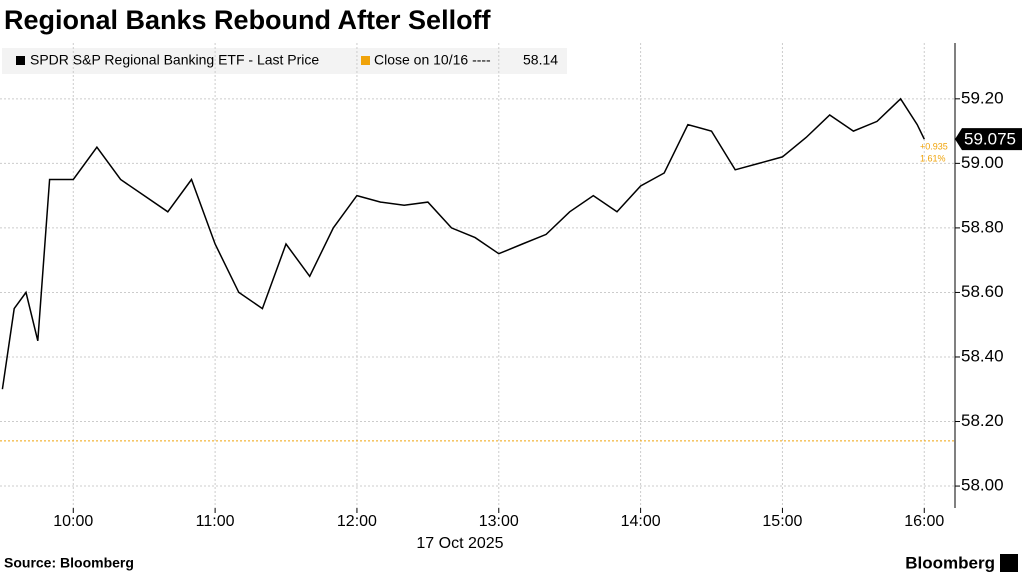 The image size is (1024, 581). I want to click on legend-value: 58.14, so click(540, 60).